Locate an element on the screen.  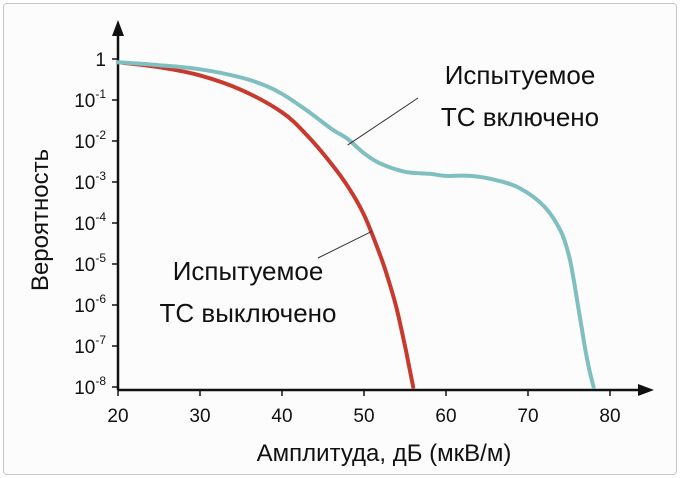
x-tick-label: 50 is located at coordinates (363, 416).